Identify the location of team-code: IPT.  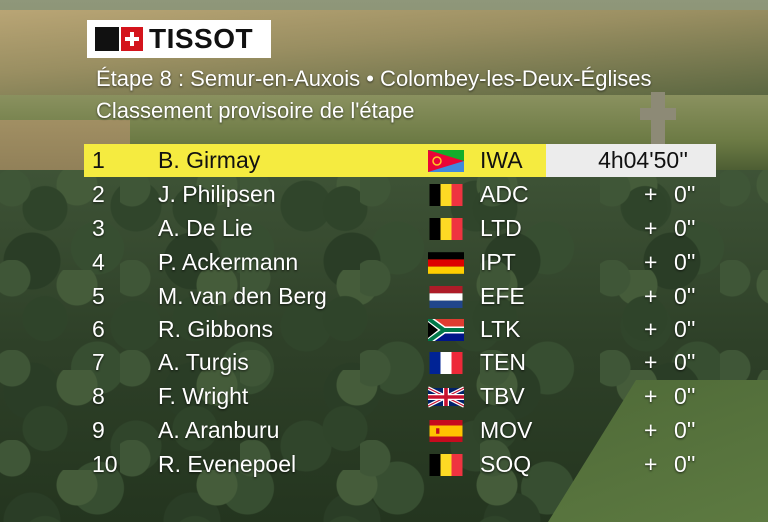
(498, 262).